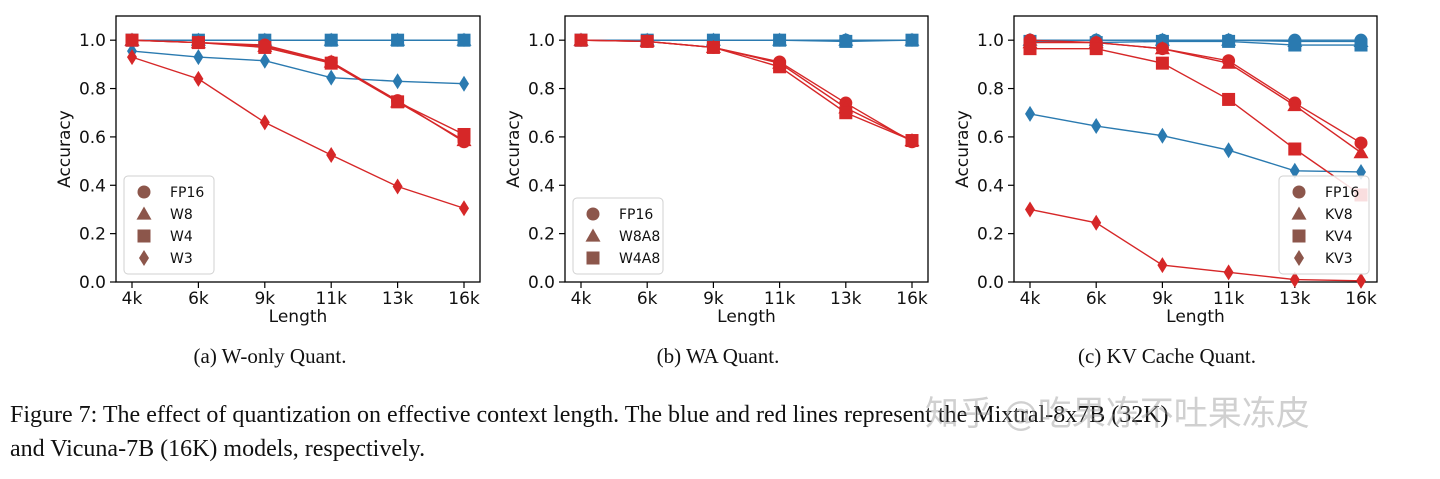 This screenshot has height=479, width=1440. I want to click on subcaption-a: (a) W-only Quant., so click(270, 356).